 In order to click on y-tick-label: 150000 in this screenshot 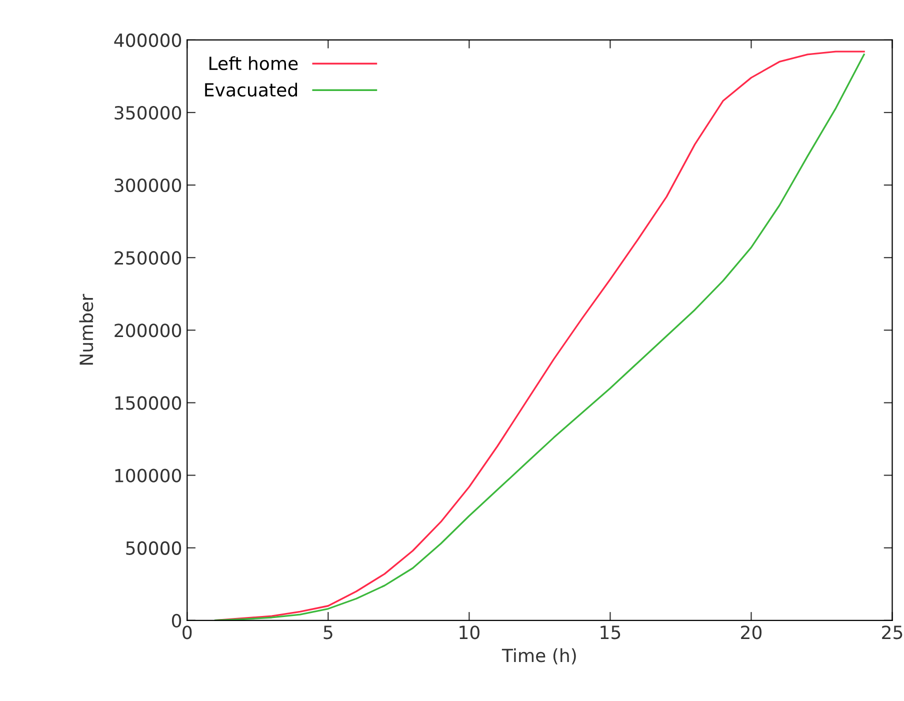, I will do `click(148, 403)`.